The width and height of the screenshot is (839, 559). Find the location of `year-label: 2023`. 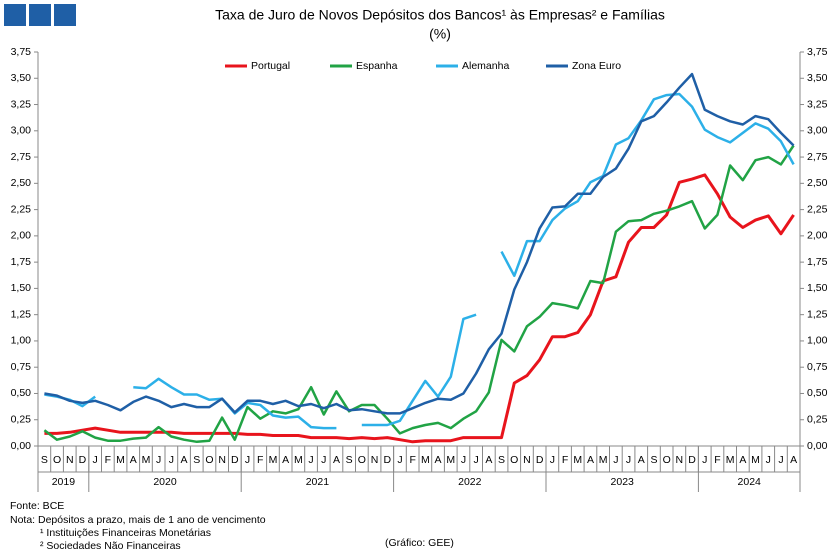

year-label: 2023 is located at coordinates (623, 482).